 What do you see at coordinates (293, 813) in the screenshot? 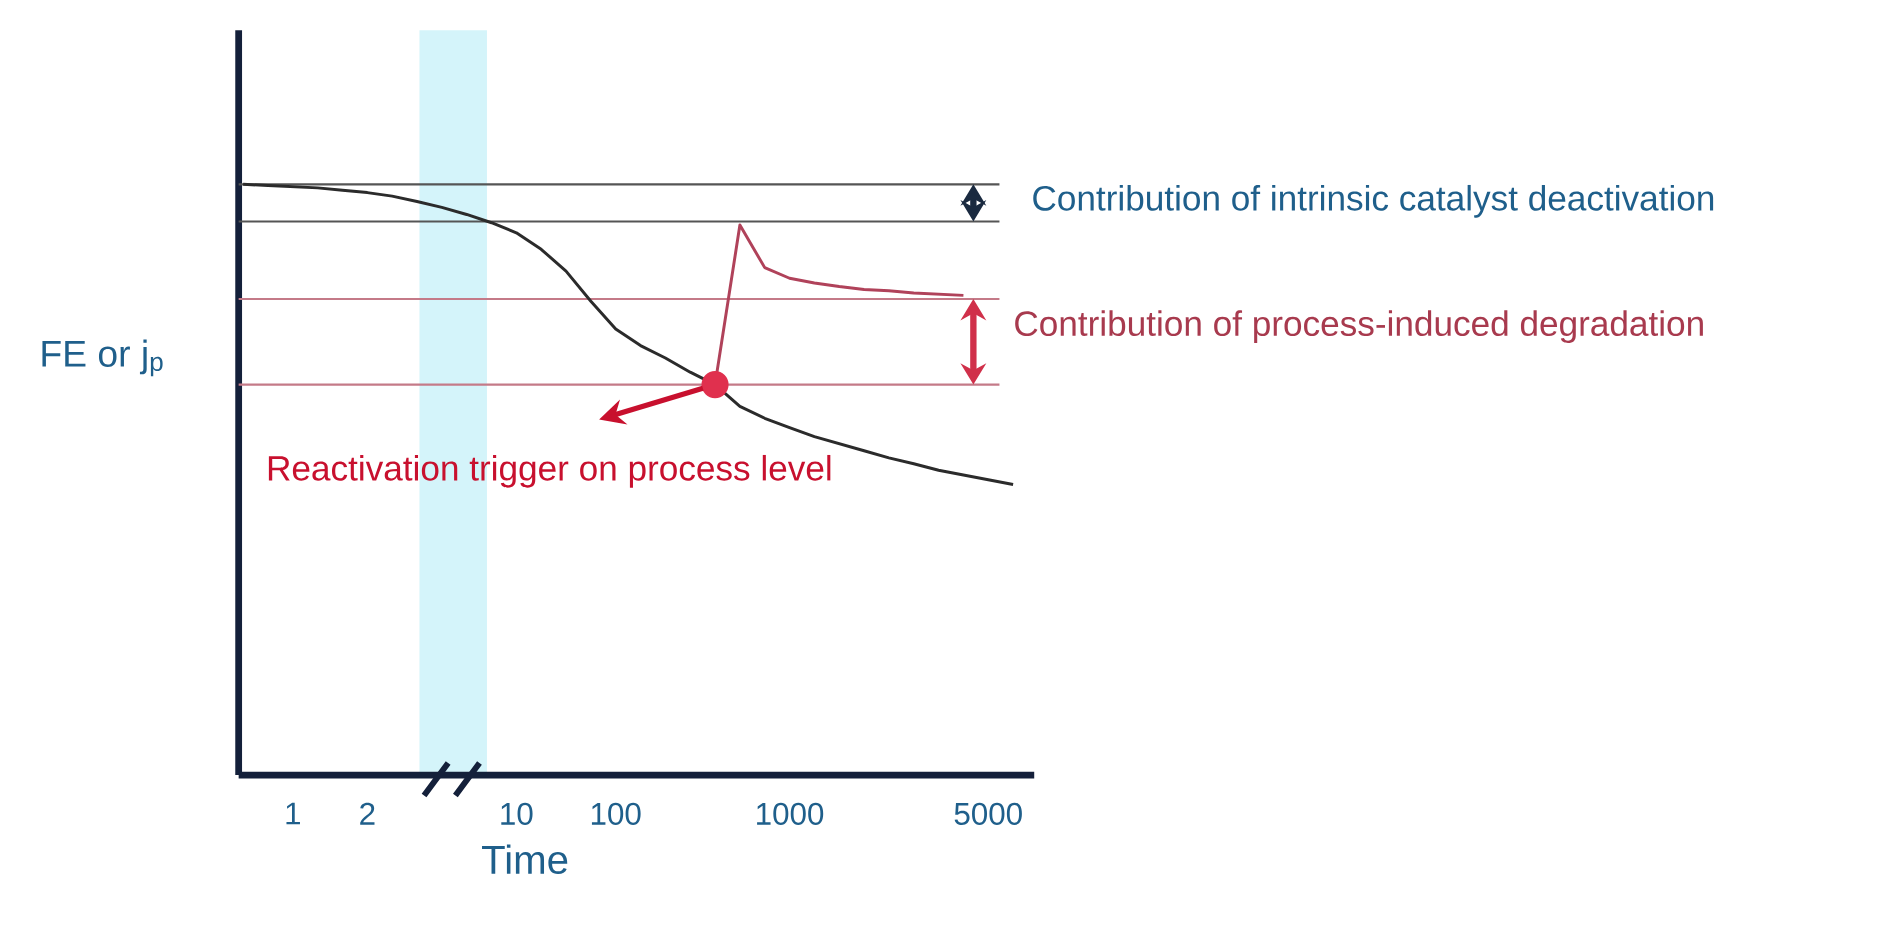
I see `x-tick-label: 1` at bounding box center [293, 813].